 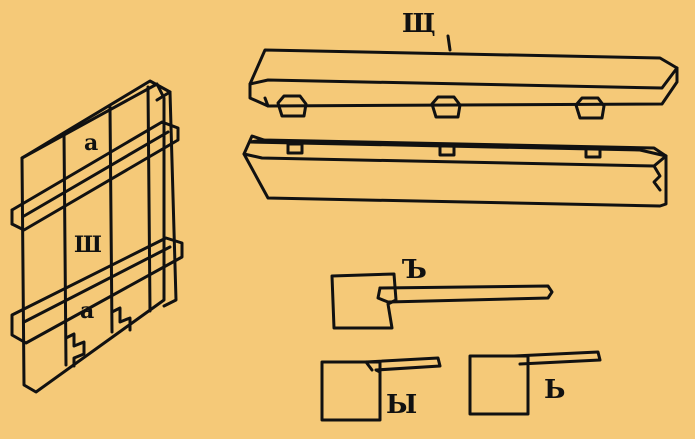 I want to click on door-lower-label: а, so click(x=87, y=311).